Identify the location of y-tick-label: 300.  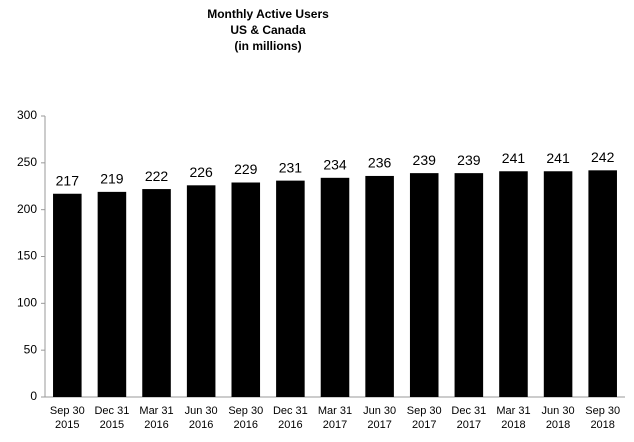
(27, 115).